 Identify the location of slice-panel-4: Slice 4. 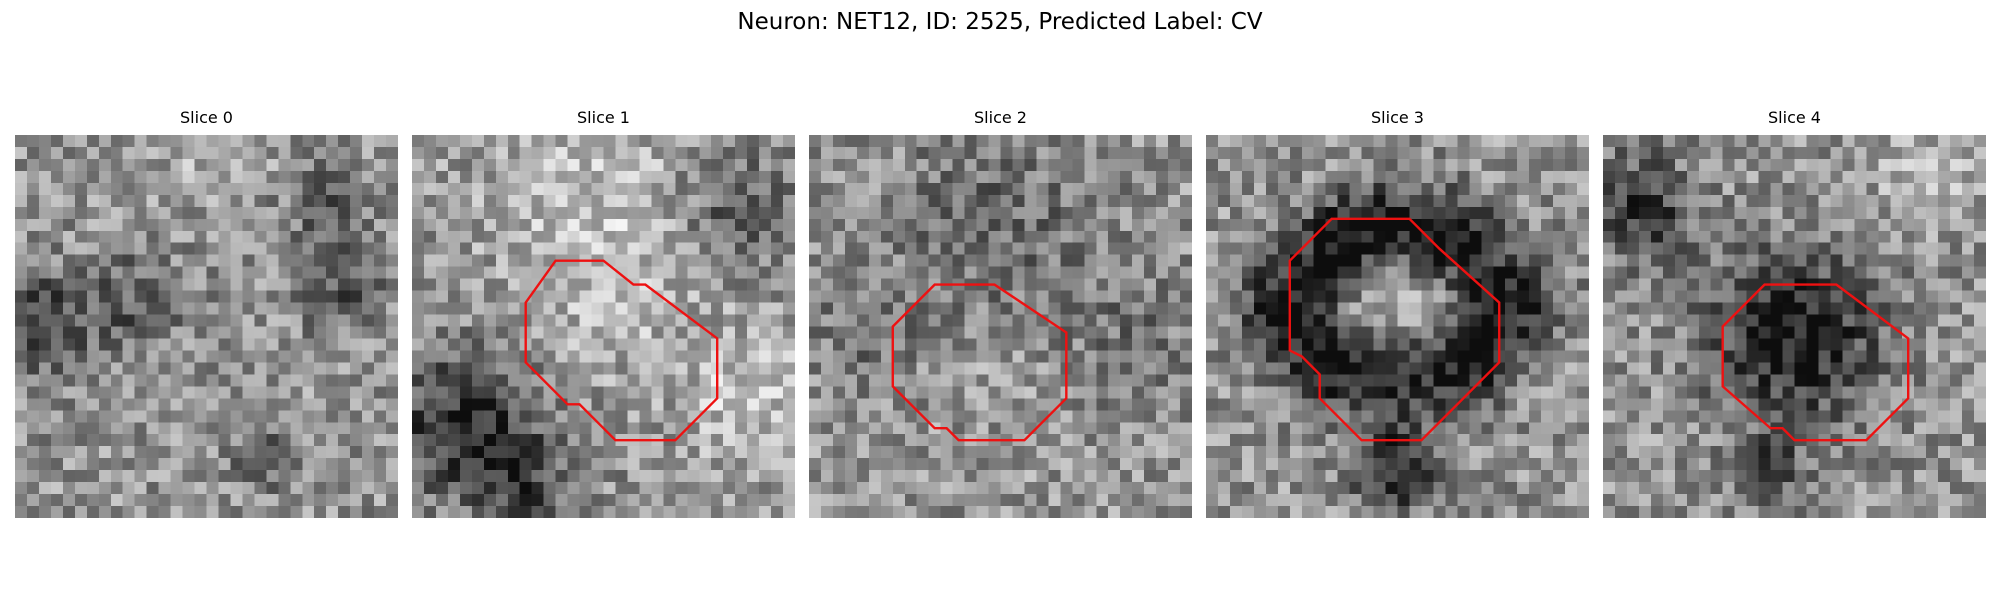
(1794, 313).